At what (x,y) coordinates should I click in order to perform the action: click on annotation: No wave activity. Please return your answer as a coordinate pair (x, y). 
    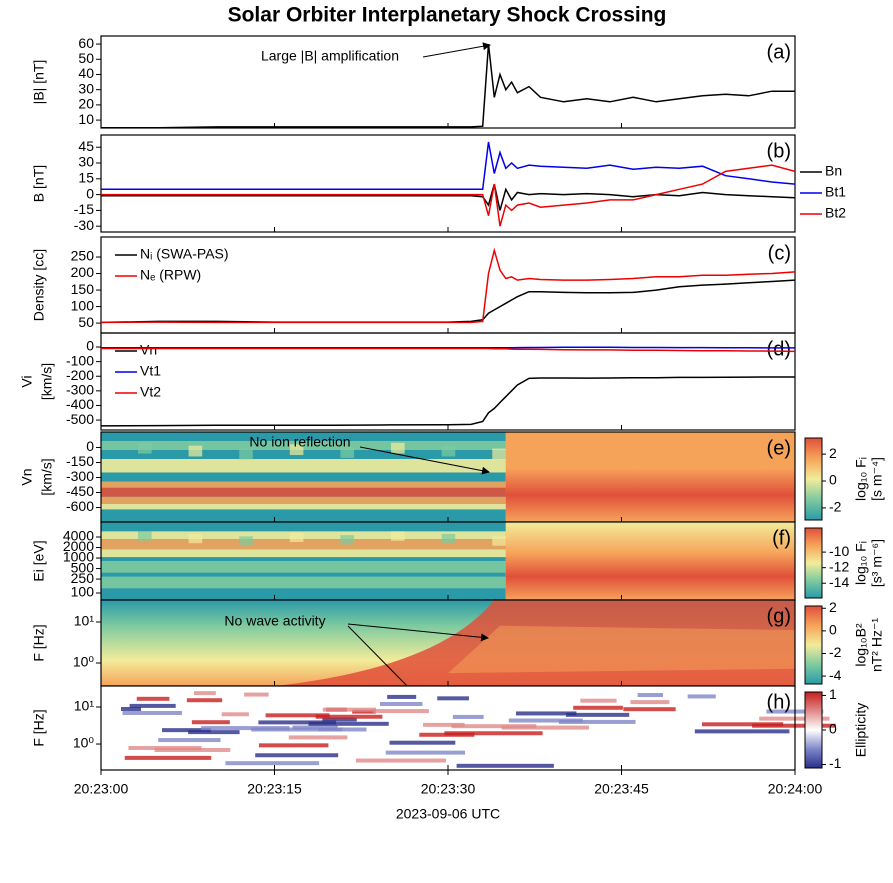
    Looking at the image, I should click on (274, 621).